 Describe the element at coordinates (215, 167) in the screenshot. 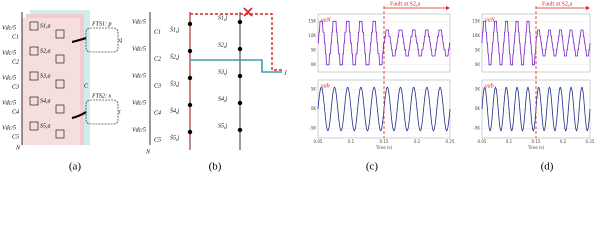

I see `caption: (b)` at that location.